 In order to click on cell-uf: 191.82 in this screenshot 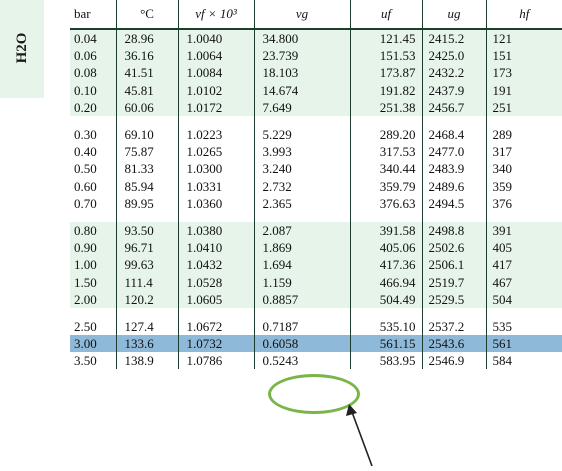, I will do `click(385, 90)`.